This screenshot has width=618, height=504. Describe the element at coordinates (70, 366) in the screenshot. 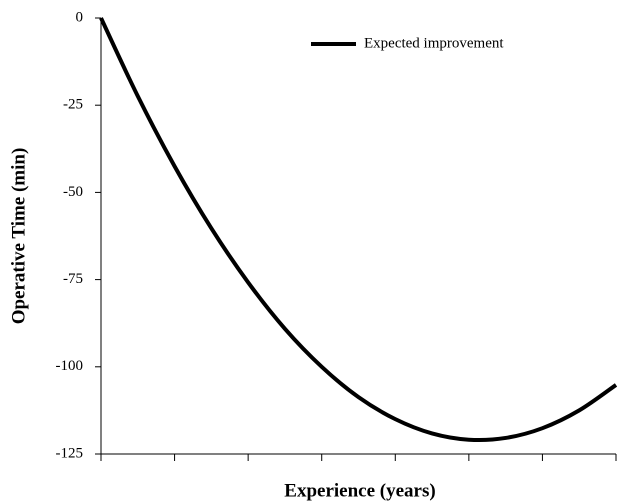

I see `y-tick-label: -100` at that location.